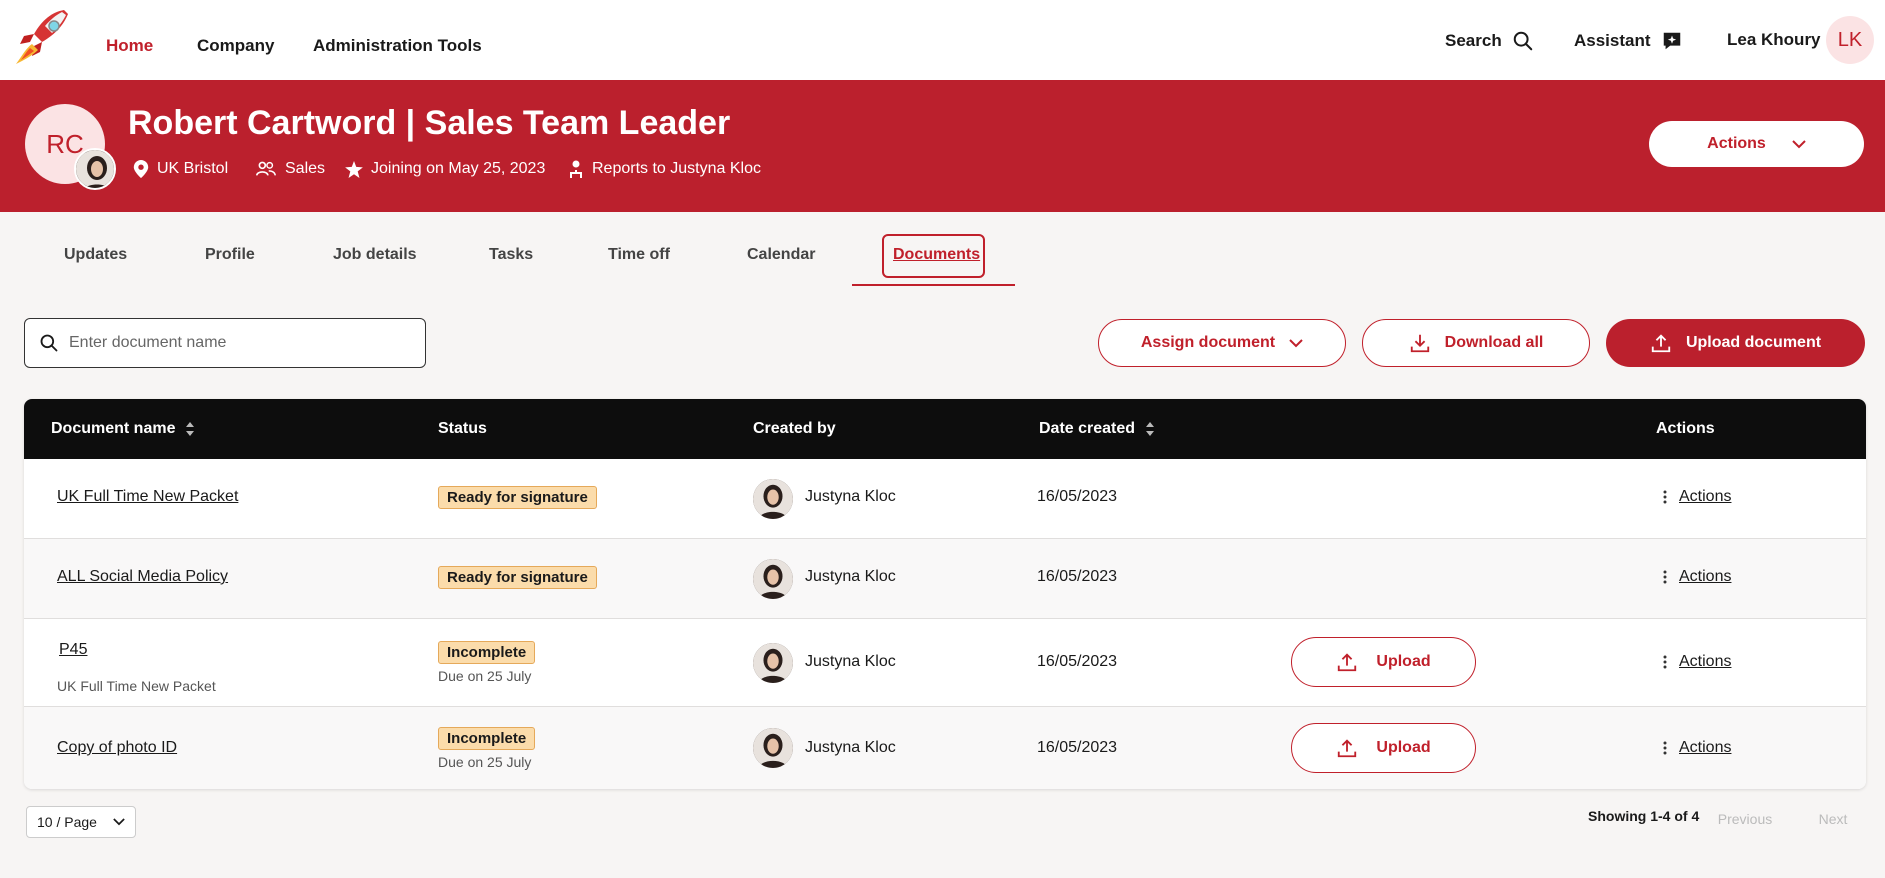 The image size is (1885, 878). I want to click on date-created: 16/05/2023, so click(1077, 747).